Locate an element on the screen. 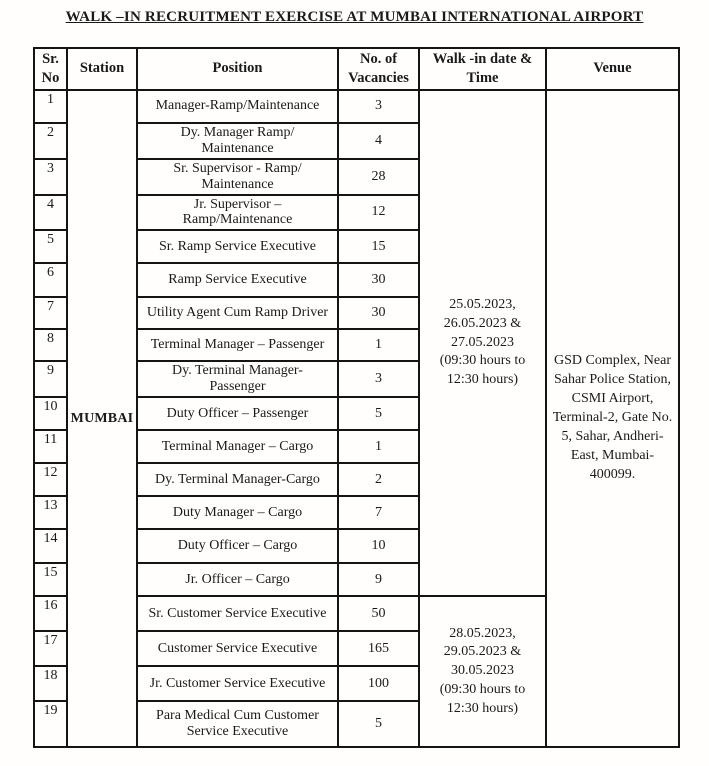 Image resolution: width=709 pixels, height=766 pixels. table-row: 11 Terminal Manager – Cargo 1 is located at coordinates (356, 447).